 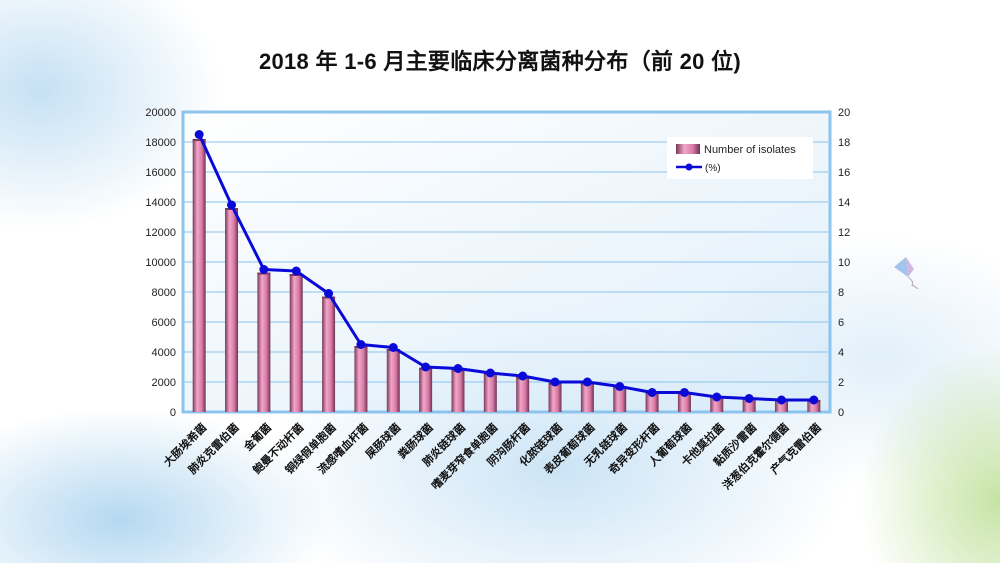 I want to click on y2-tick-label: 8, so click(x=841, y=293).